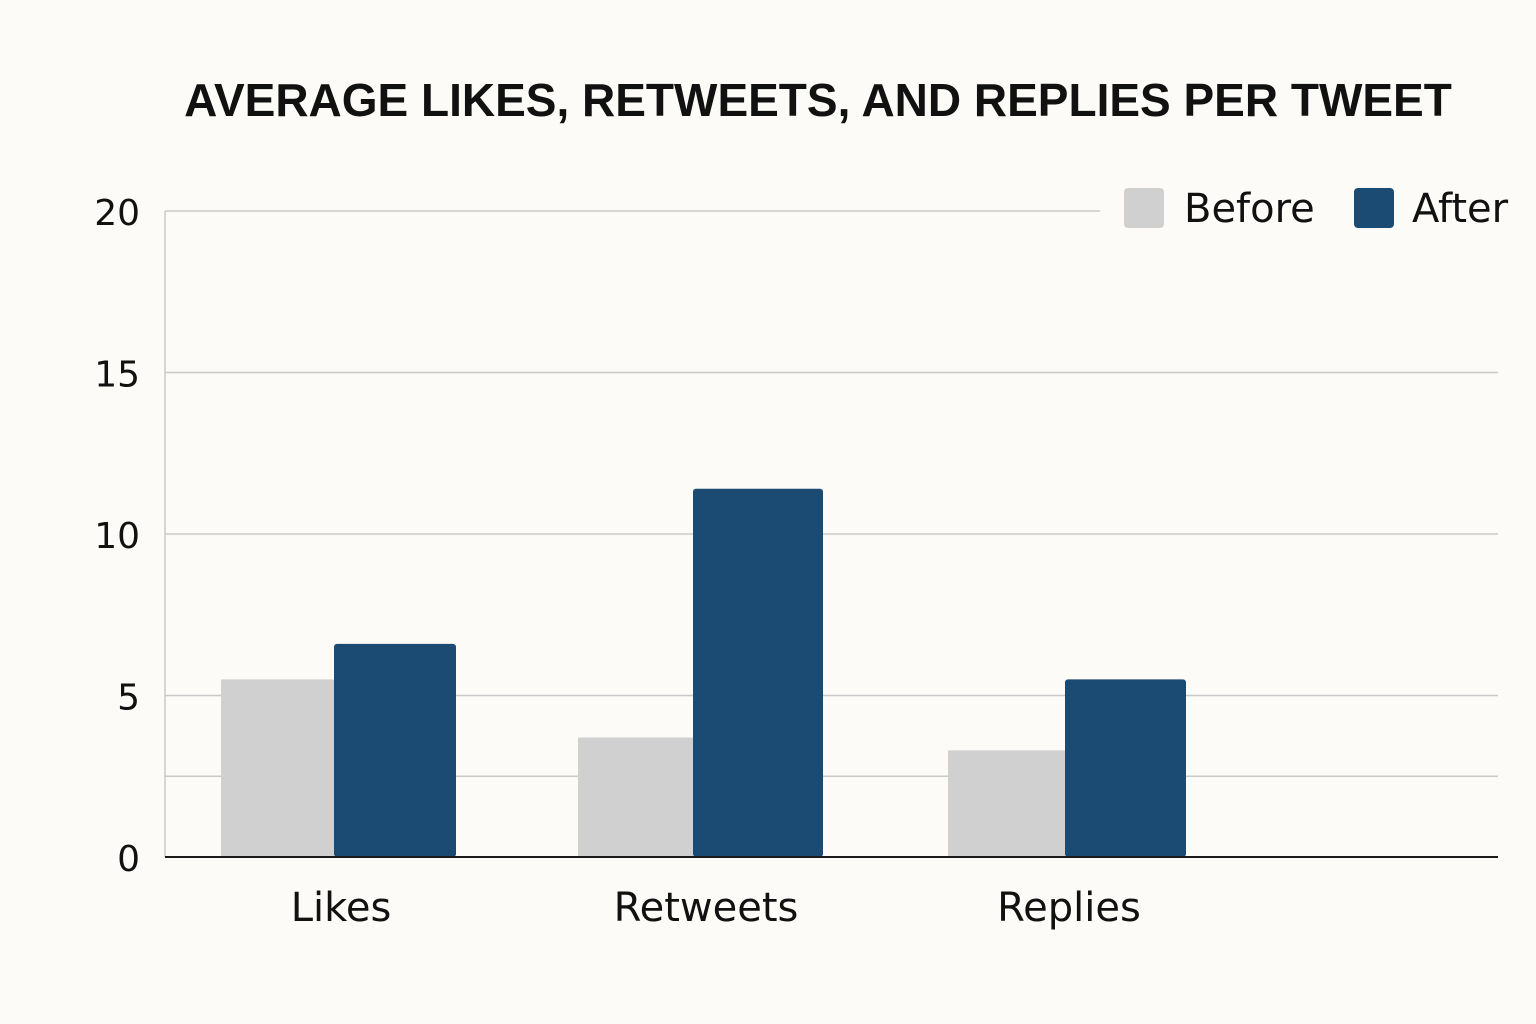 The height and width of the screenshot is (1024, 1536). What do you see at coordinates (117, 213) in the screenshot?
I see `y-tick-label: 20` at bounding box center [117, 213].